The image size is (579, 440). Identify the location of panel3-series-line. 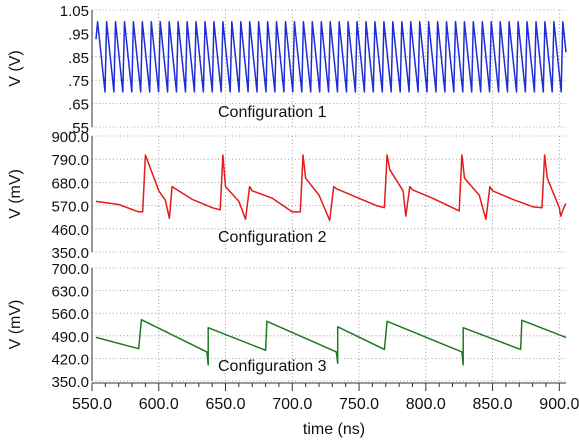
(331, 342).